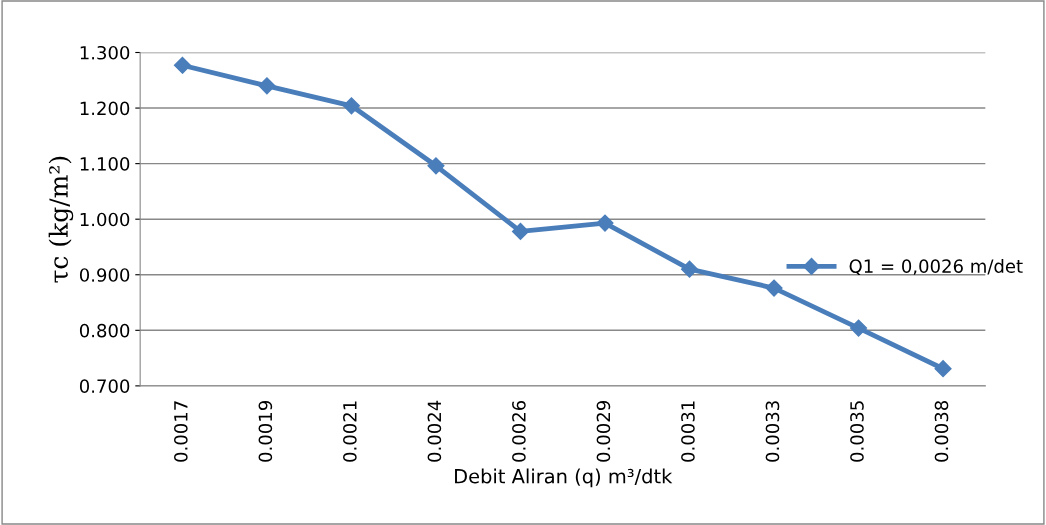  I want to click on y-tick-label: 0.800, so click(104, 330).